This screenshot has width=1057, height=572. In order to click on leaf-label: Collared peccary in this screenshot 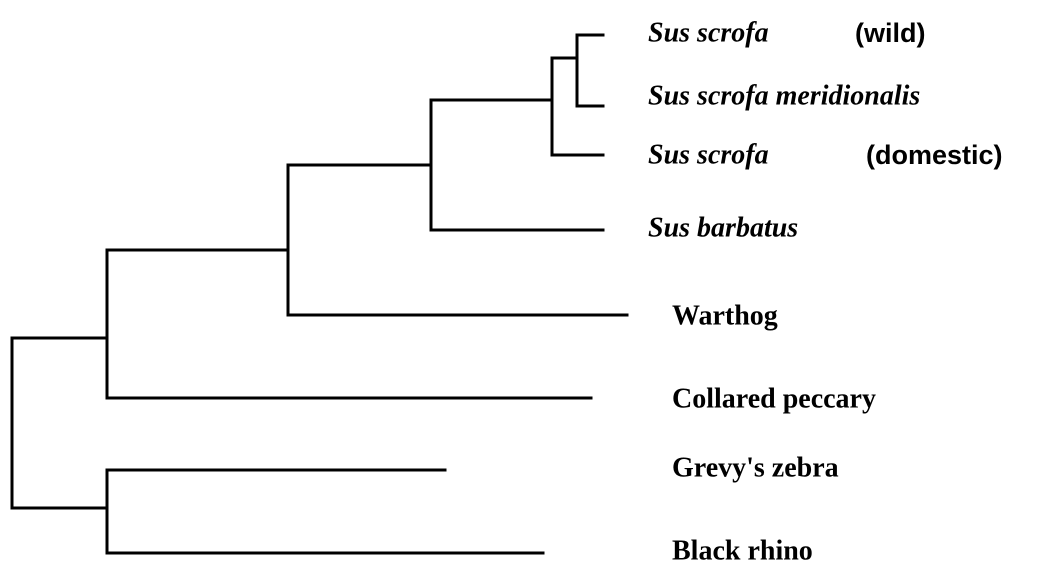, I will do `click(774, 398)`.